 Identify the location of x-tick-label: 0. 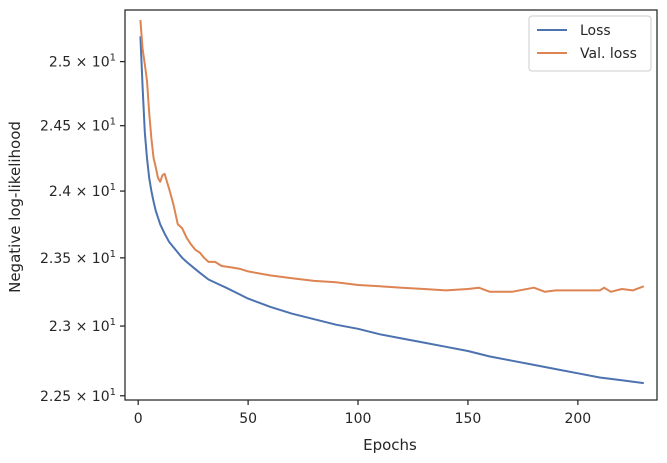
(138, 419).